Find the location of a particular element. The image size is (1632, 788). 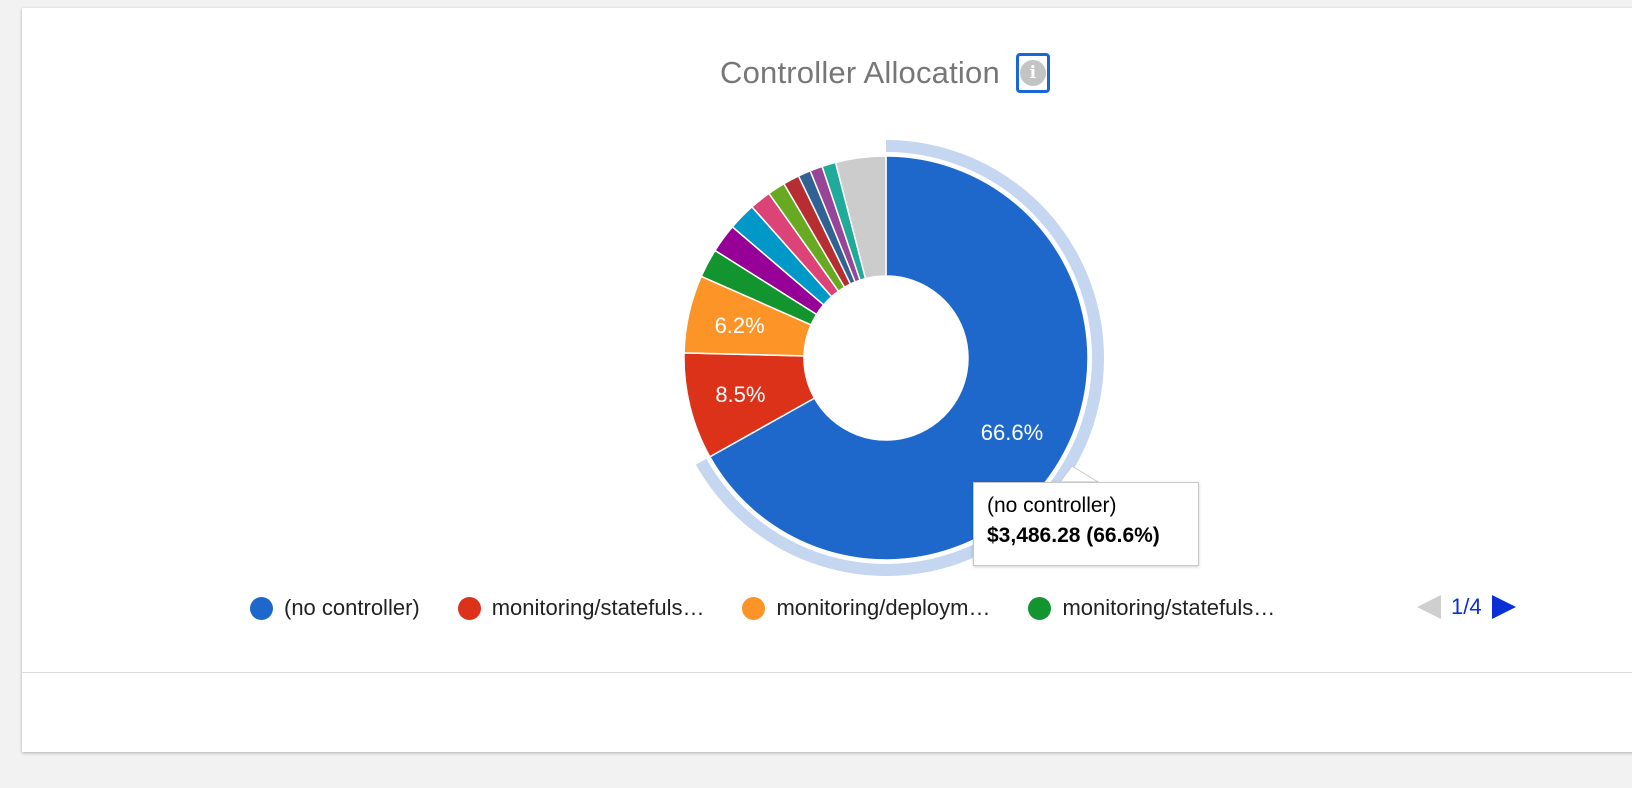

legend-label: (no controller) is located at coordinates (352, 607).